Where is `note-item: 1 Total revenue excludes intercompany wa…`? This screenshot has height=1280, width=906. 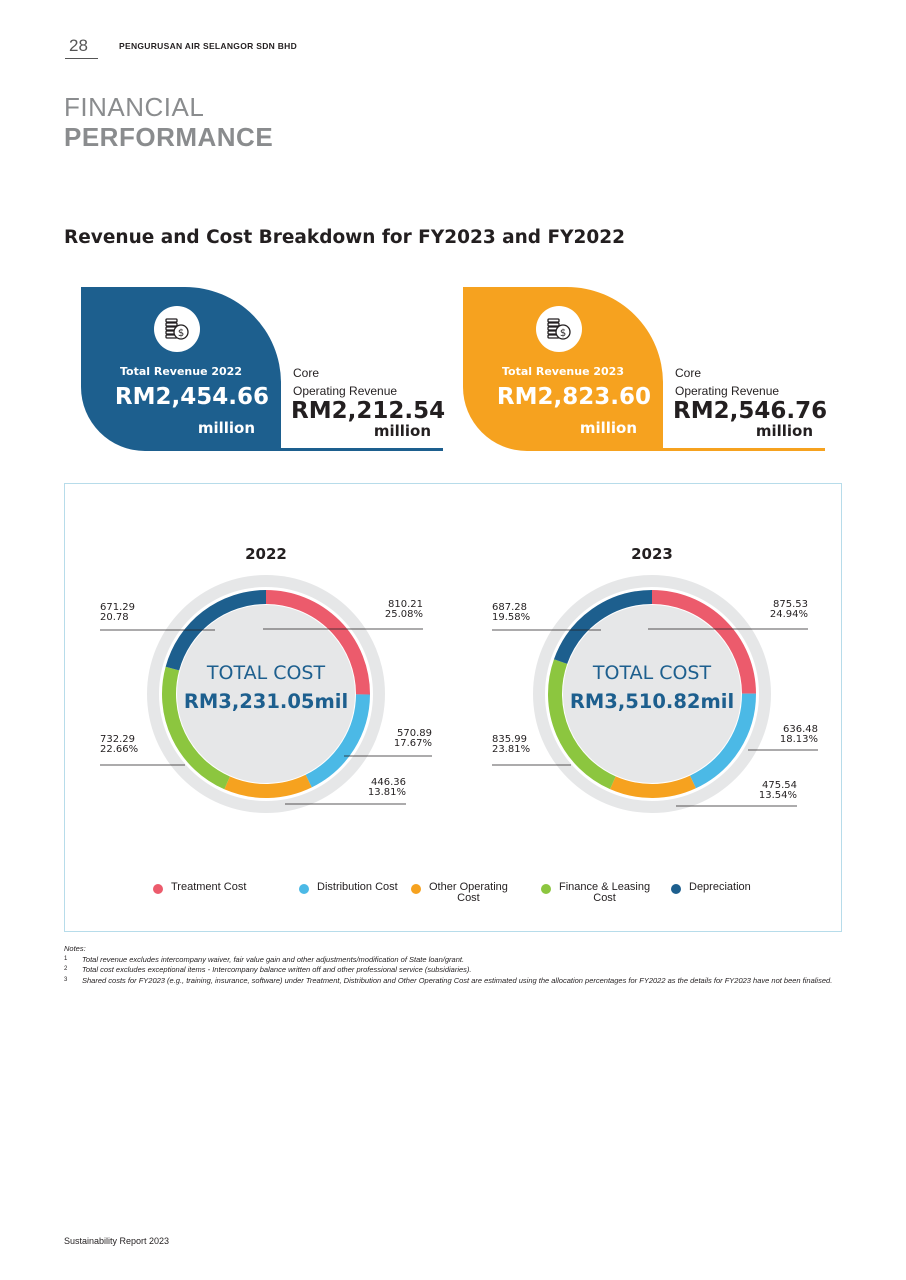 note-item: 1 Total revenue excludes intercompany wa… is located at coordinates (459, 960).